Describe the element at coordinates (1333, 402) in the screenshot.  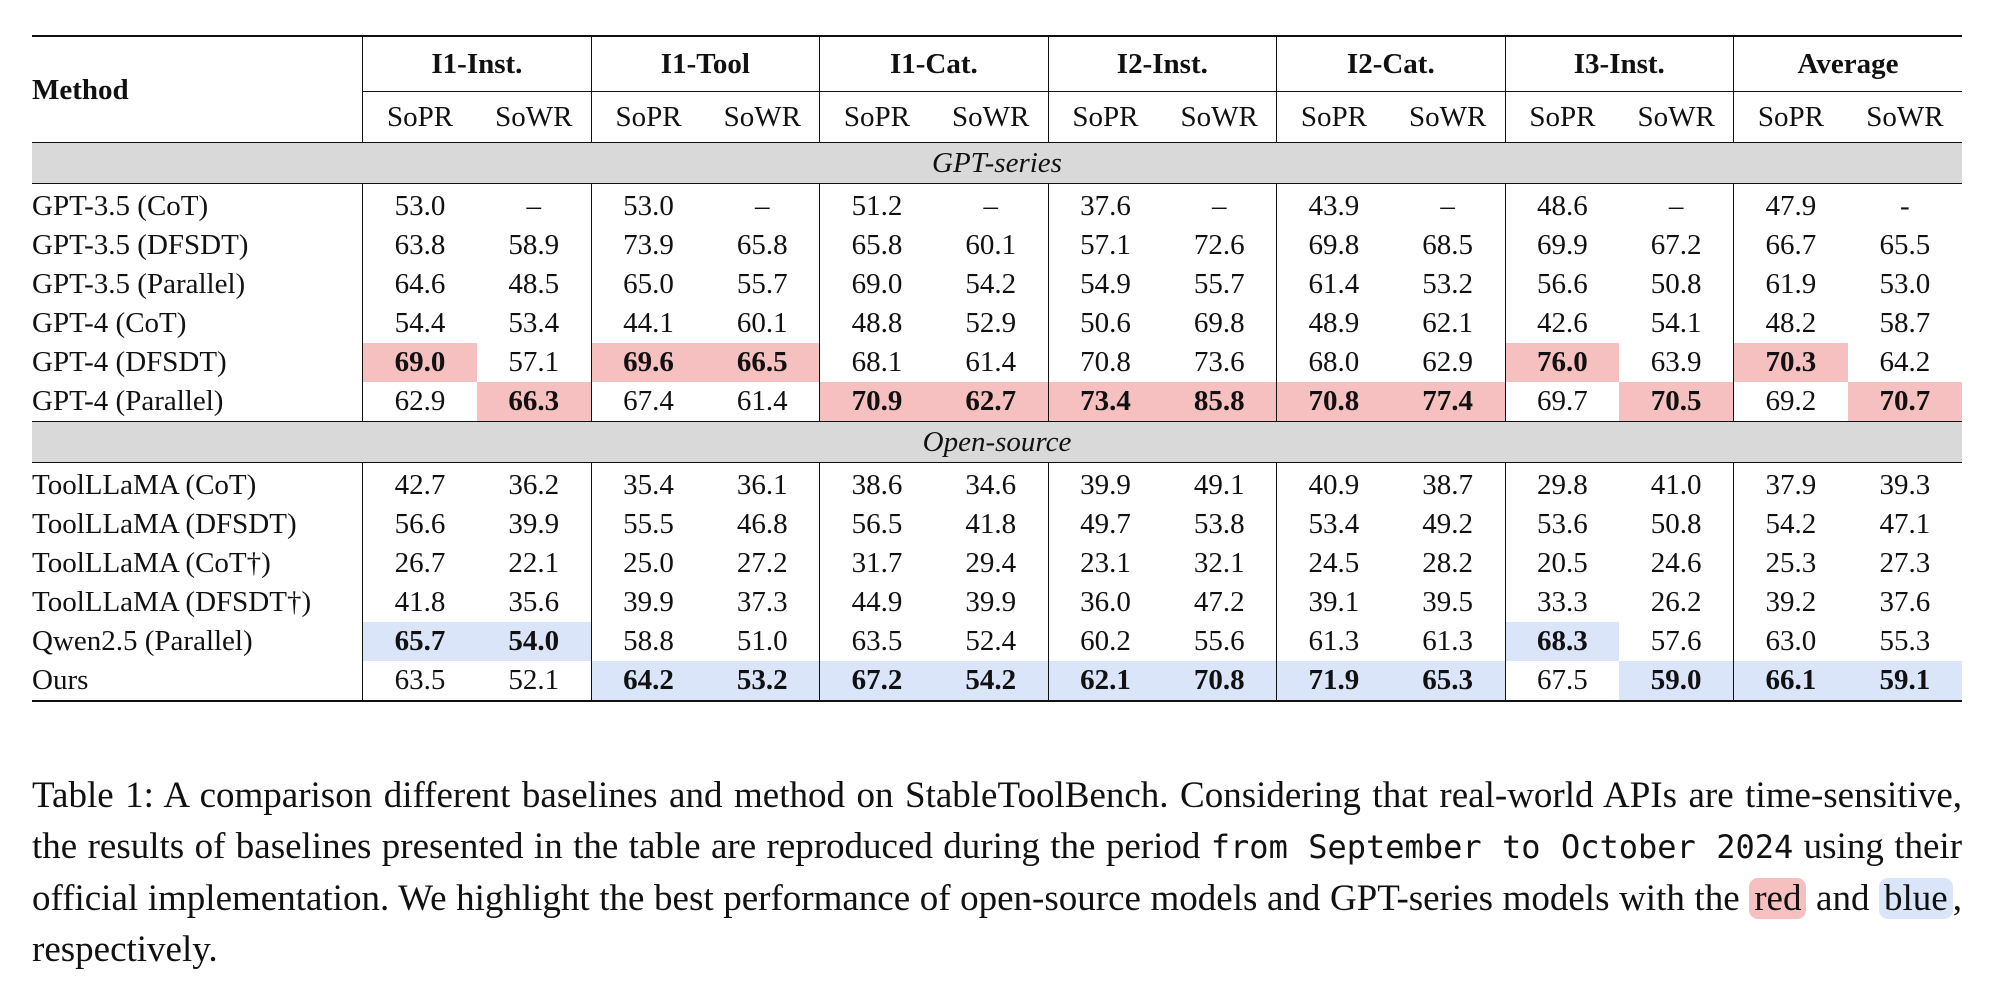
I see `value-cell-i2-cat-sopr: 70.8` at that location.